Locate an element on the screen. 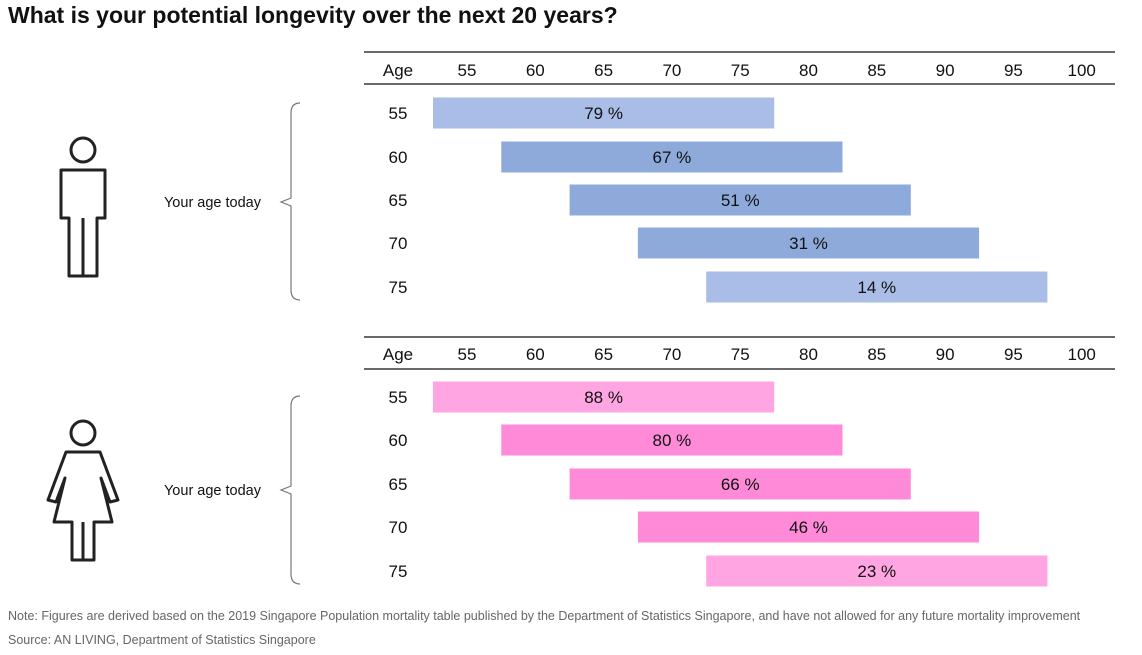 The height and width of the screenshot is (655, 1142). bar-value-label: 88 % is located at coordinates (603, 397).